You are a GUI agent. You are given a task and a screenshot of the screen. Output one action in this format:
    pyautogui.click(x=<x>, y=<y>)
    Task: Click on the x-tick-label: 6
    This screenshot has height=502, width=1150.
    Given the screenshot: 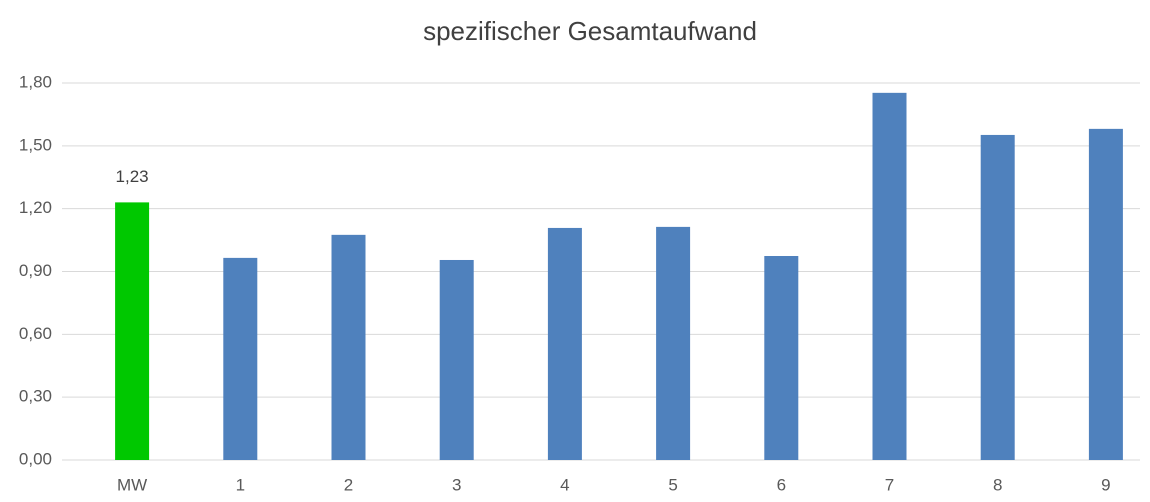 What is the action you would take?
    pyautogui.click(x=781, y=484)
    